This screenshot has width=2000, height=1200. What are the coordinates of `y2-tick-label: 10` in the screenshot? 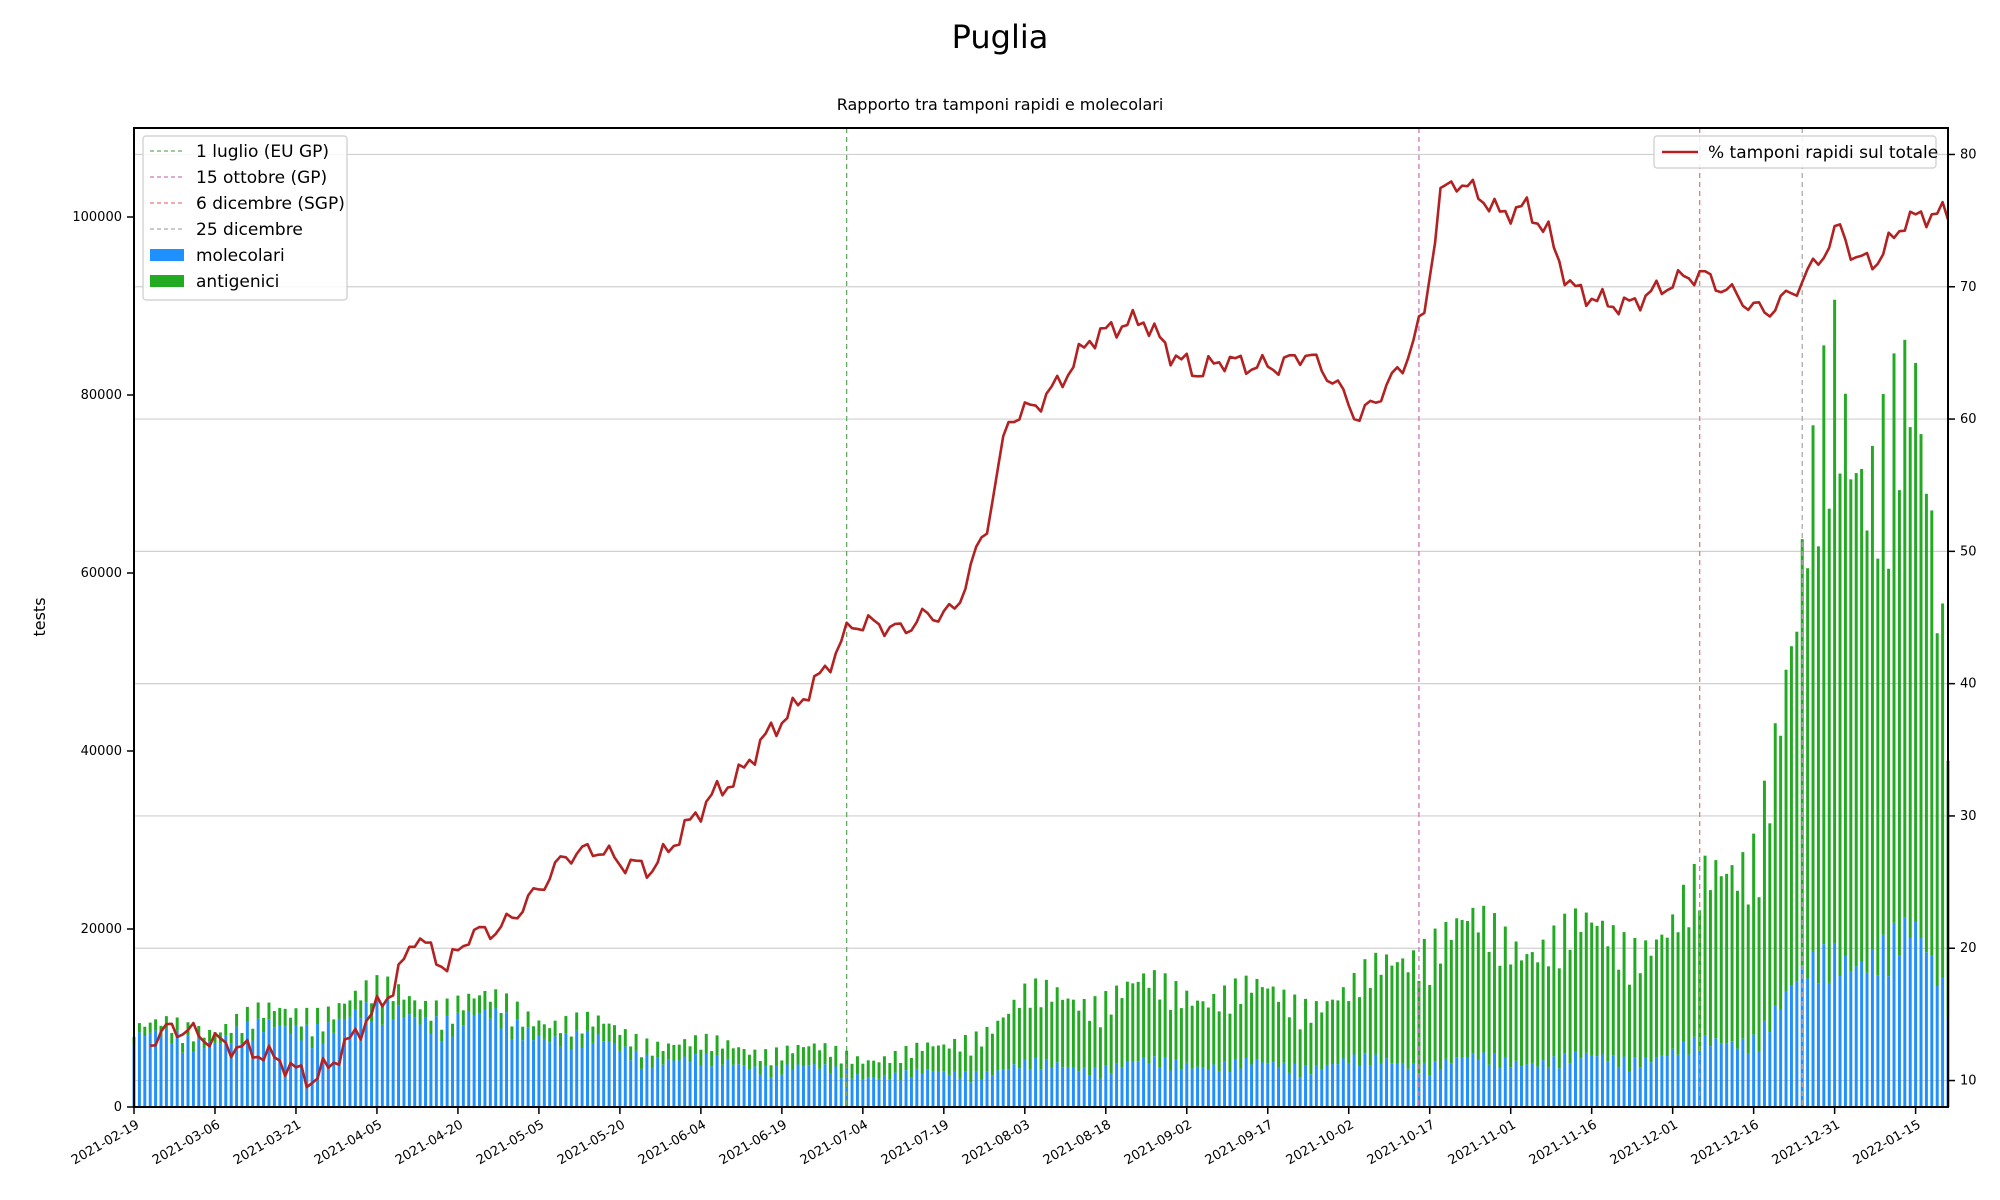 It's located at (1968, 1081).